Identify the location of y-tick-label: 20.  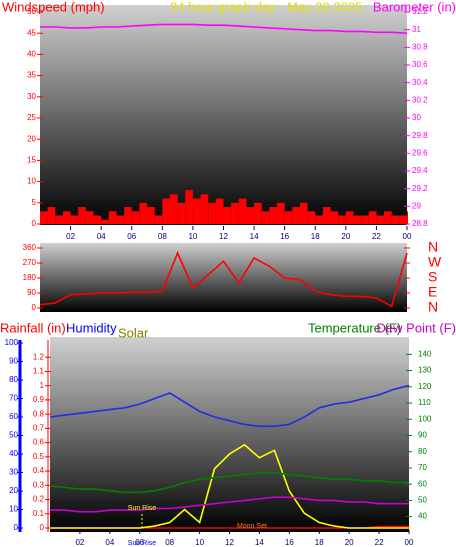
(31, 138).